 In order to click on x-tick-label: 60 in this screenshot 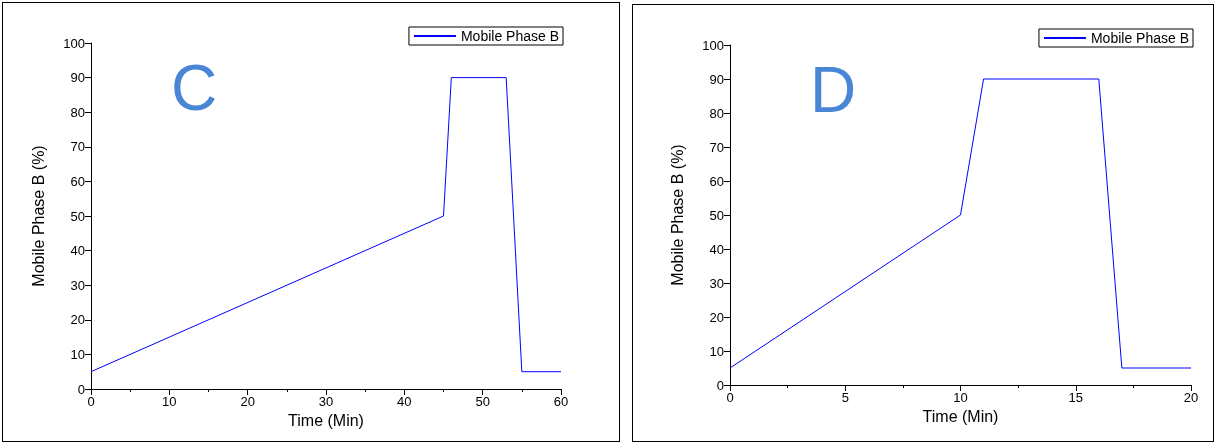, I will do `click(561, 401)`.